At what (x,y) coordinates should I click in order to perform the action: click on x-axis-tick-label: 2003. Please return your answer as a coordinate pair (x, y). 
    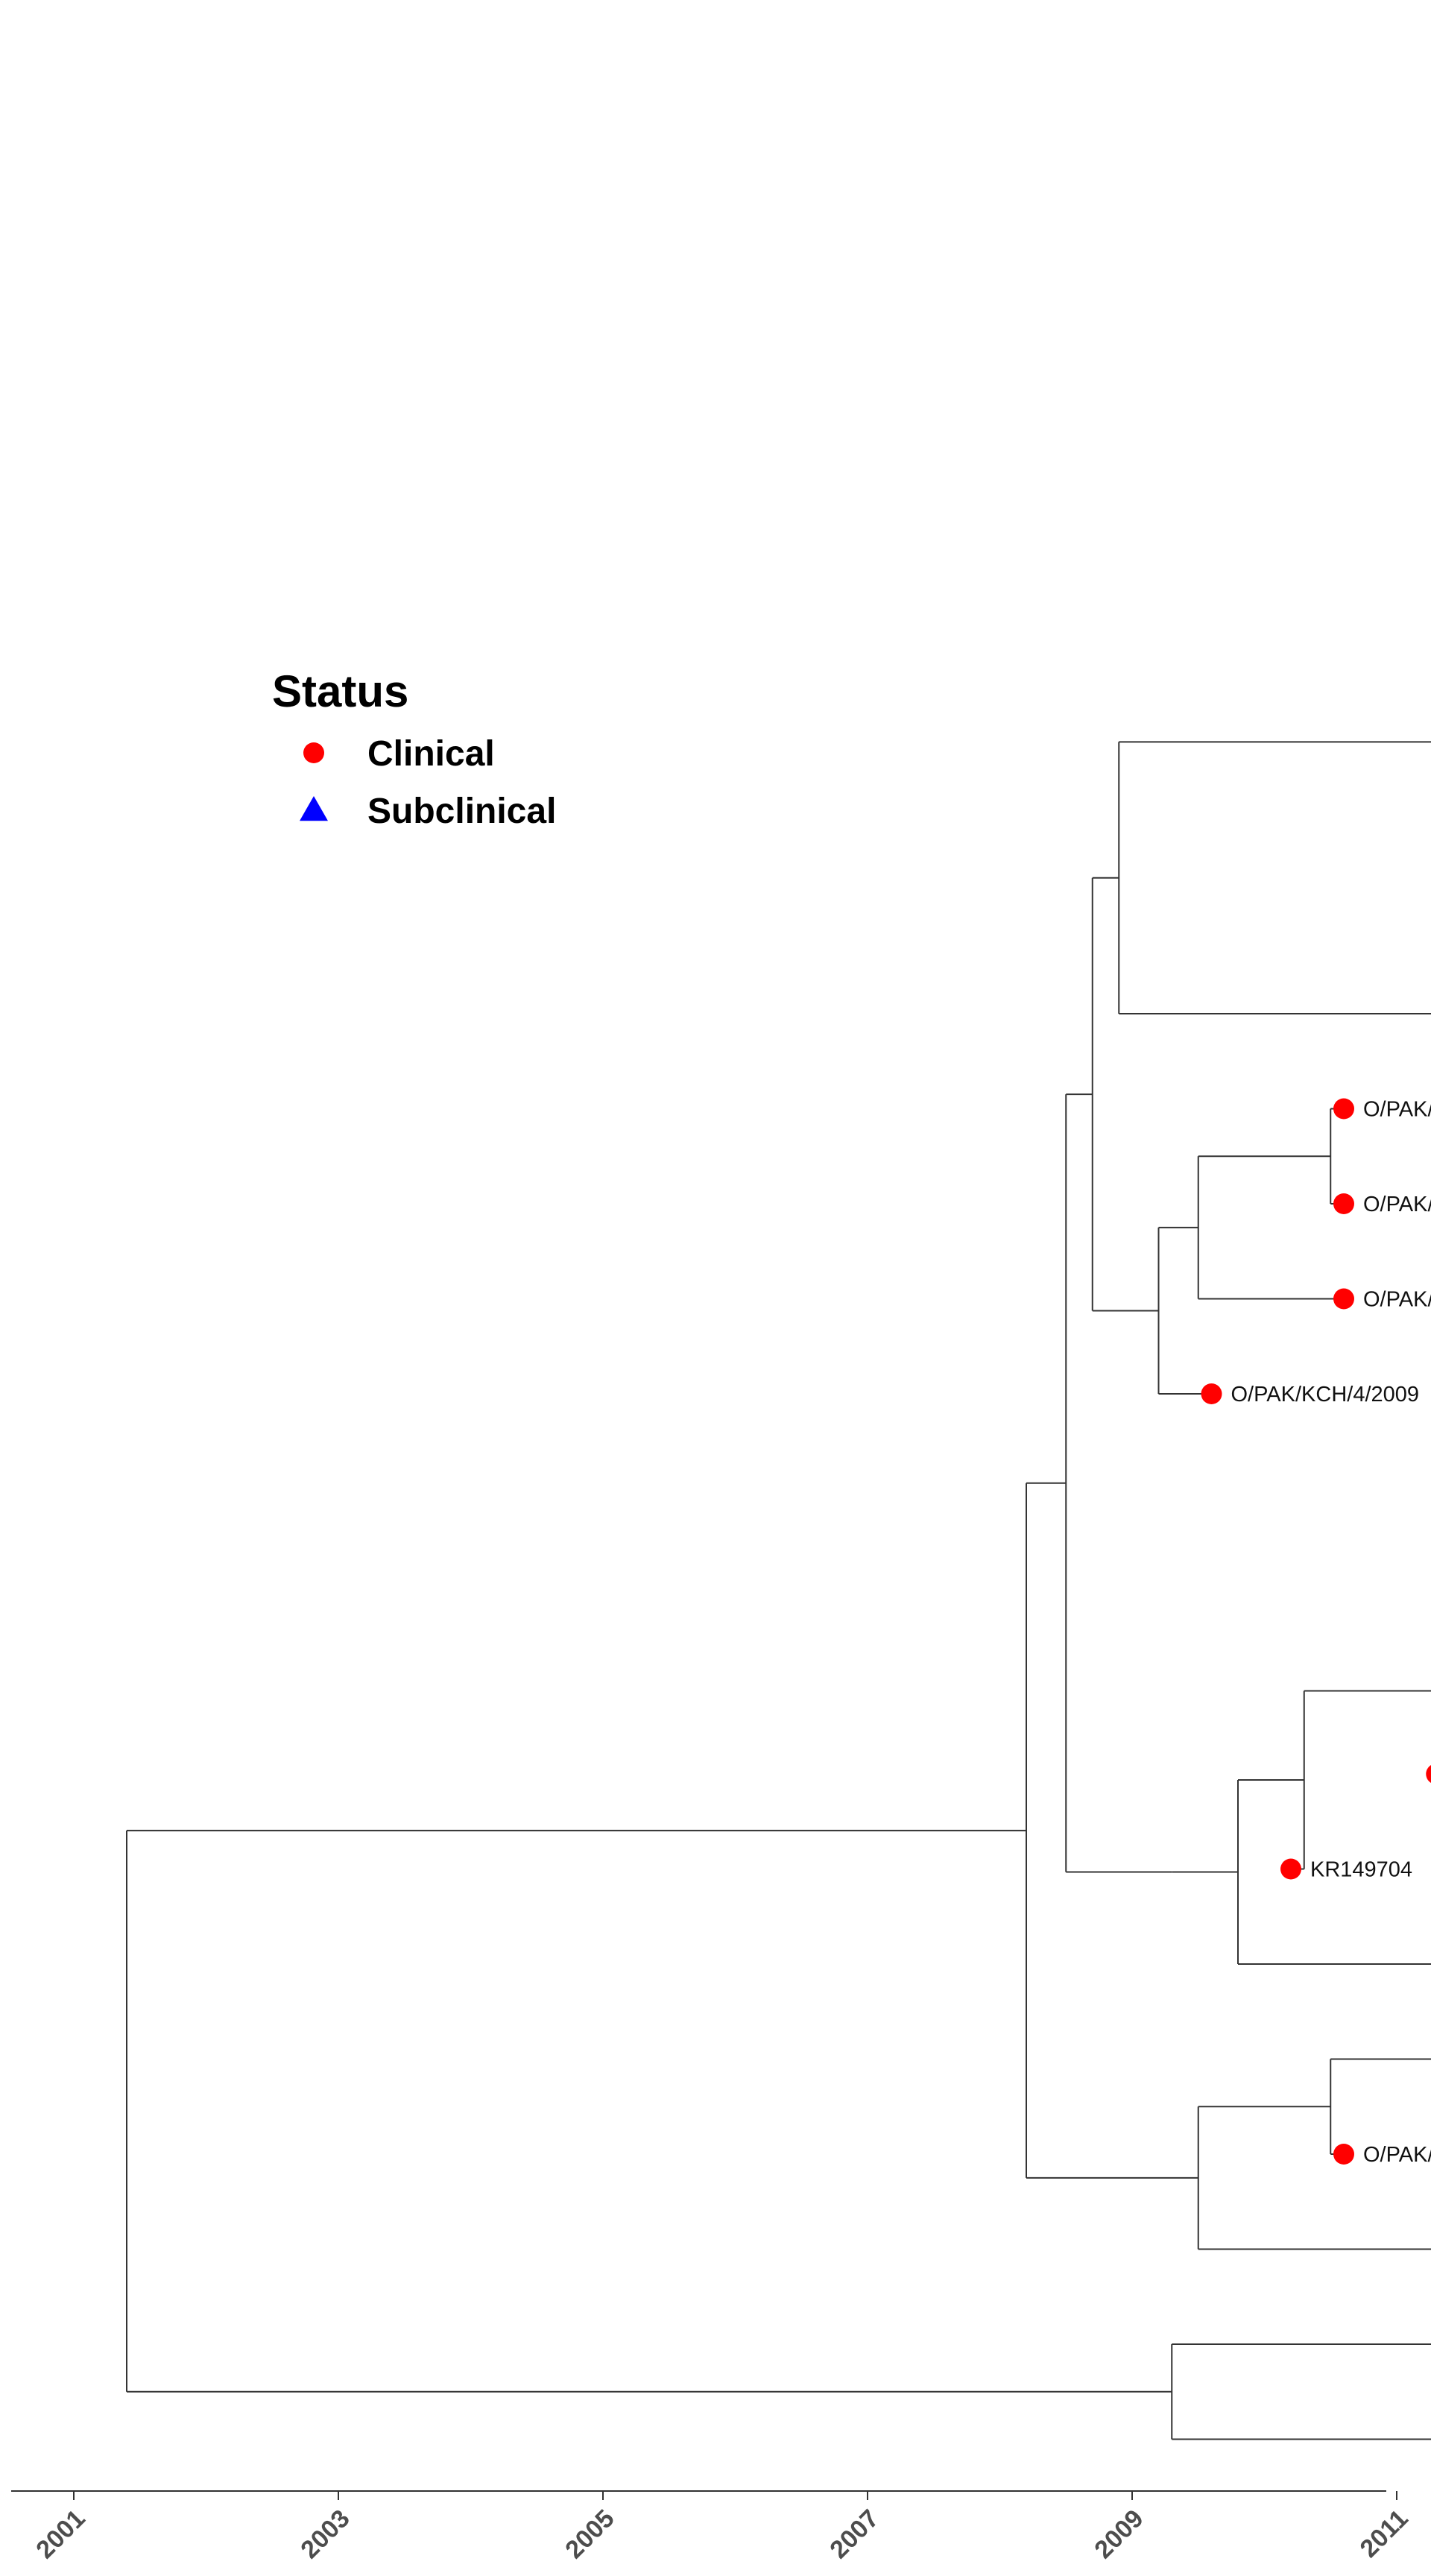
    Looking at the image, I should click on (325, 2534).